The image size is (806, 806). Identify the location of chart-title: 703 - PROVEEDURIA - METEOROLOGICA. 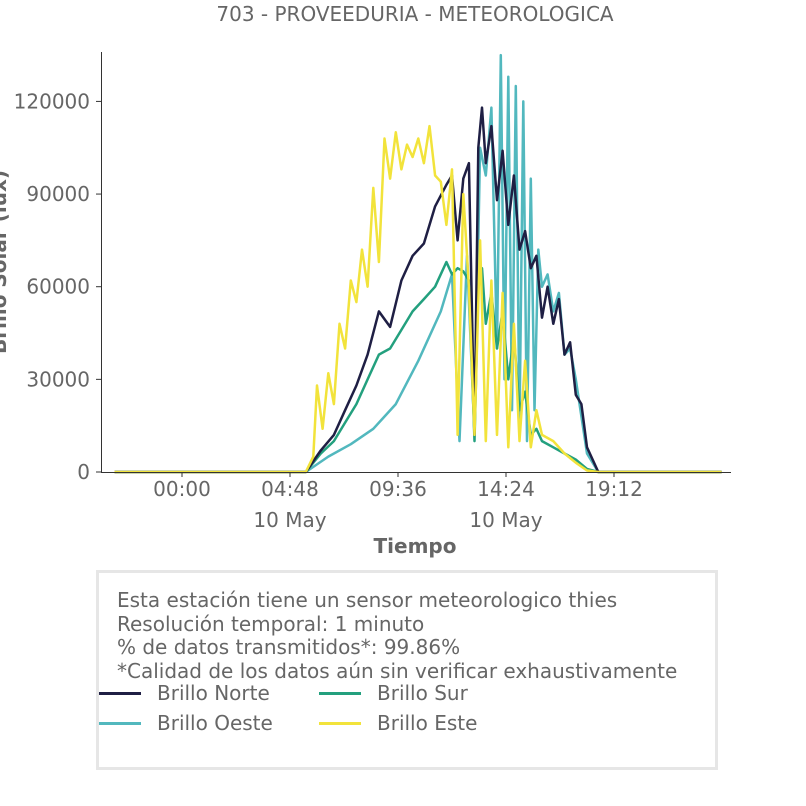
(415, 14).